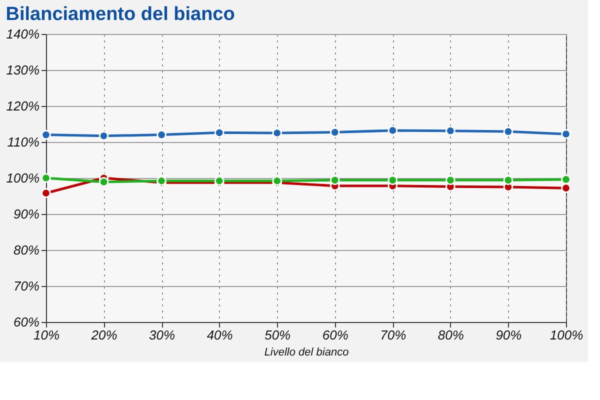 Image resolution: width=600 pixels, height=400 pixels. What do you see at coordinates (104, 335) in the screenshot?
I see `x-tick-label: 20%` at bounding box center [104, 335].